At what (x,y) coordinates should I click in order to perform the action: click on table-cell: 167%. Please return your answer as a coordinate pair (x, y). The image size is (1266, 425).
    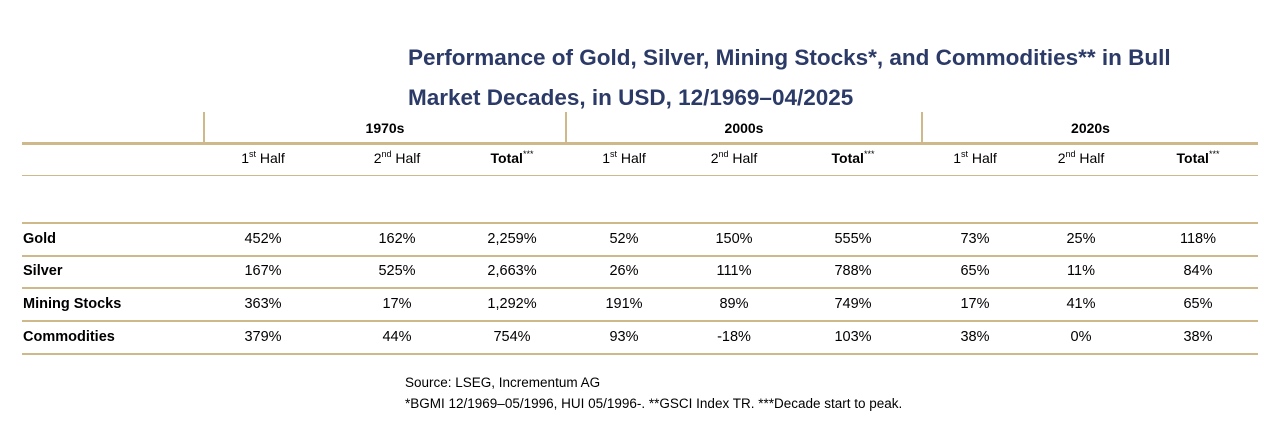
    Looking at the image, I should click on (263, 271).